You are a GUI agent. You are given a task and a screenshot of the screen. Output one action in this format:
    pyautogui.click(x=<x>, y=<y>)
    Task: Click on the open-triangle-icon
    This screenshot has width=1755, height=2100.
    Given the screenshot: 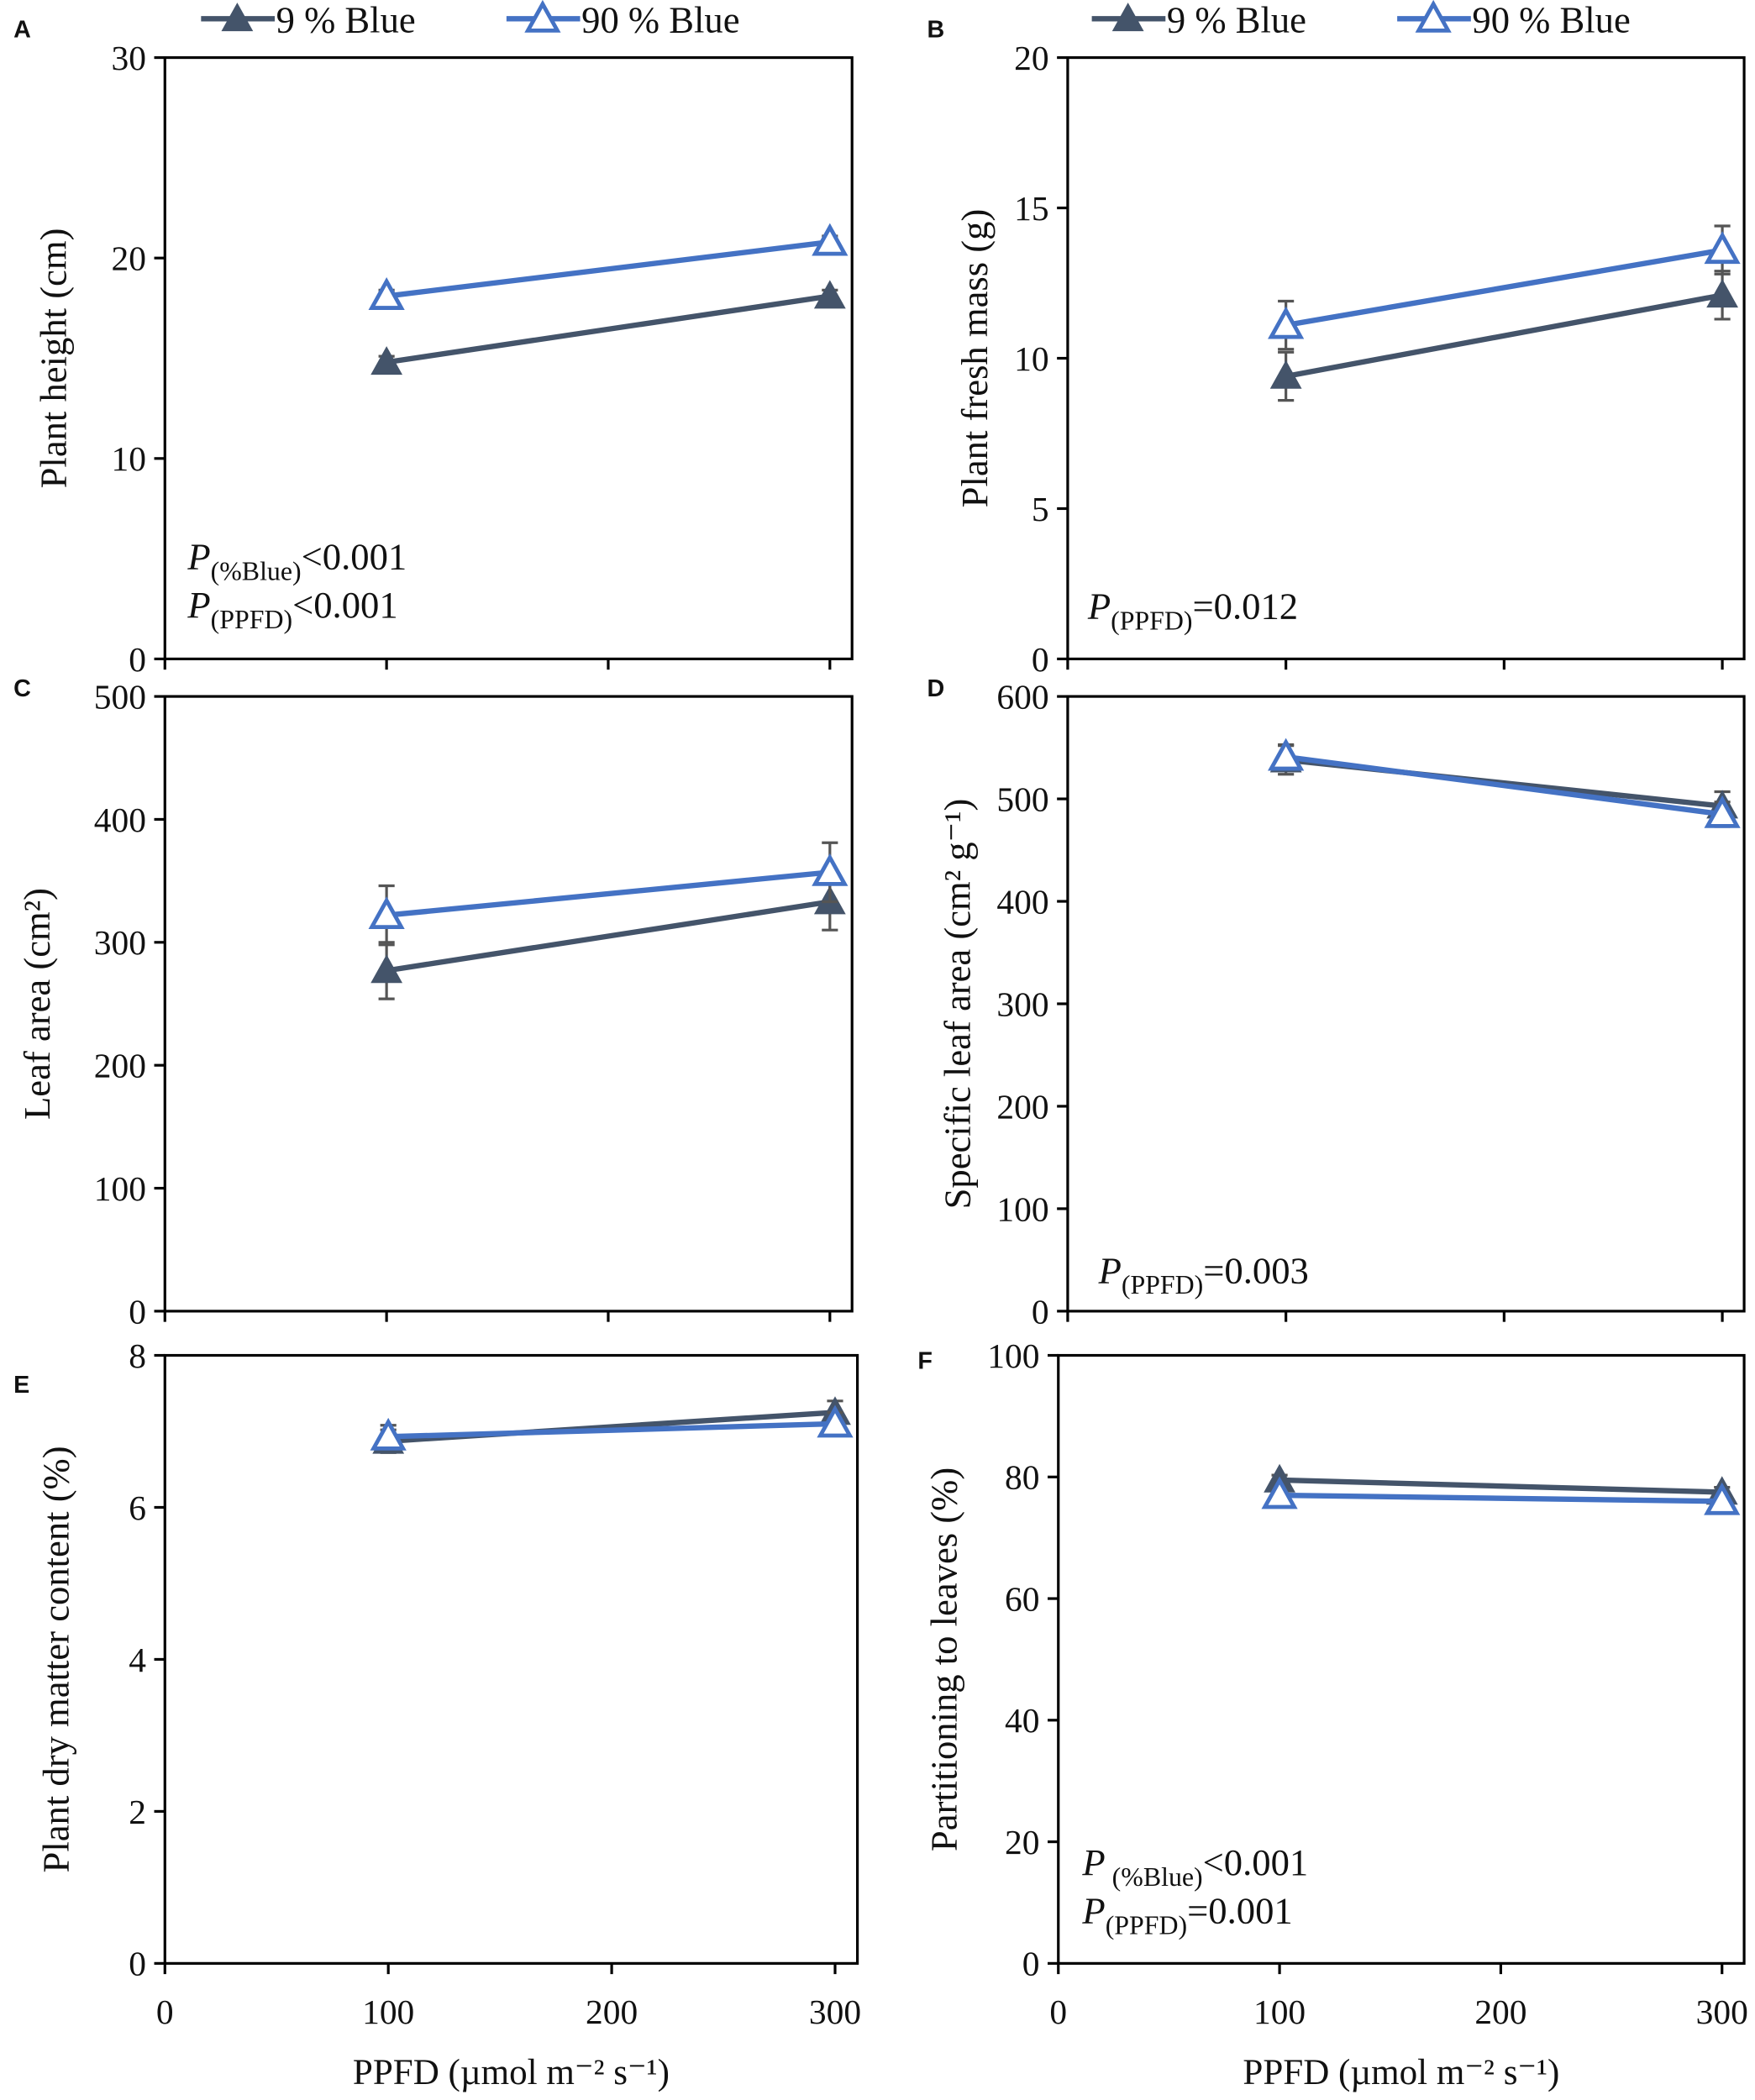 What is the action you would take?
    pyautogui.click(x=1433, y=16)
    